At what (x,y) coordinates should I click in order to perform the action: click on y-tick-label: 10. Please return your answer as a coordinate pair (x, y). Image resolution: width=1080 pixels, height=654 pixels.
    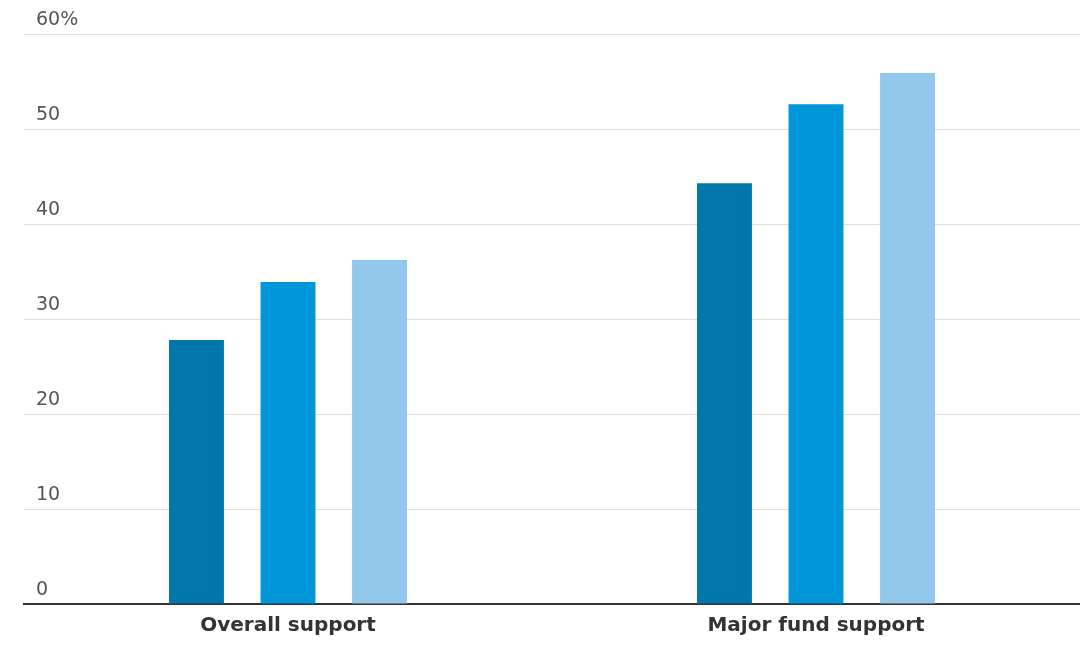
    Looking at the image, I should click on (48, 492).